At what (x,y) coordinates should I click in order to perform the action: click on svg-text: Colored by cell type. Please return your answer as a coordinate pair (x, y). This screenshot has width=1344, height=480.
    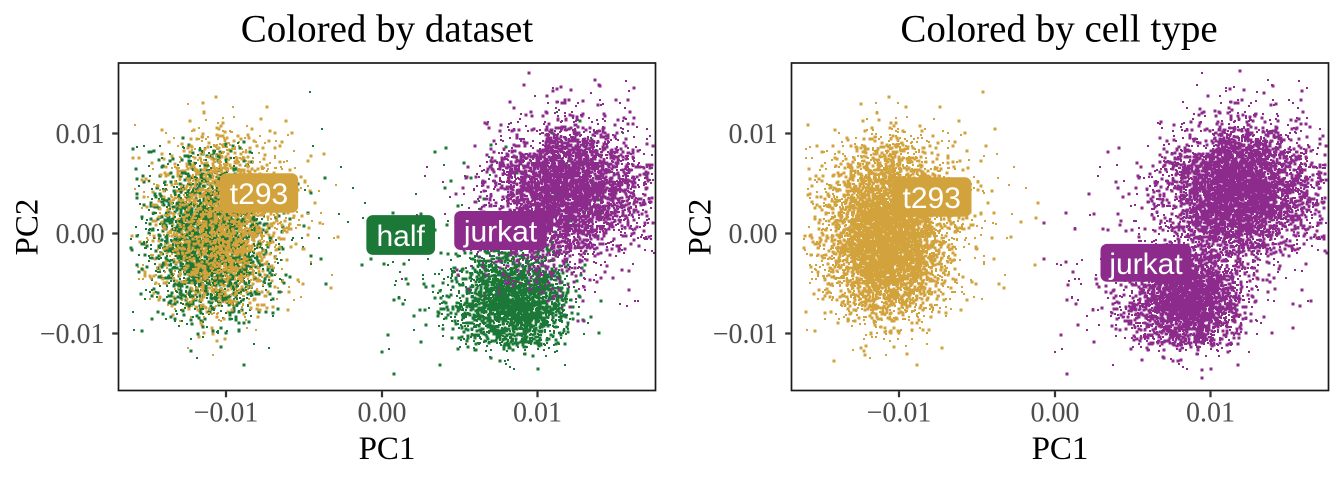
    Looking at the image, I should click on (1058, 29).